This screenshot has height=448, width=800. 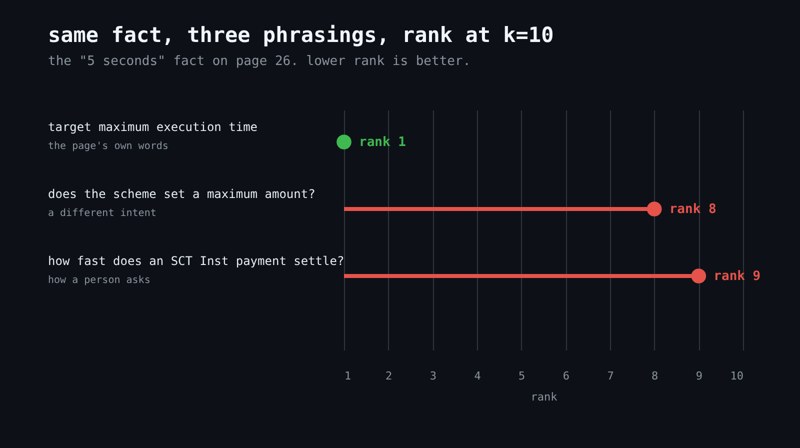 What do you see at coordinates (433, 376) in the screenshot?
I see `x-tick-label: 3` at bounding box center [433, 376].